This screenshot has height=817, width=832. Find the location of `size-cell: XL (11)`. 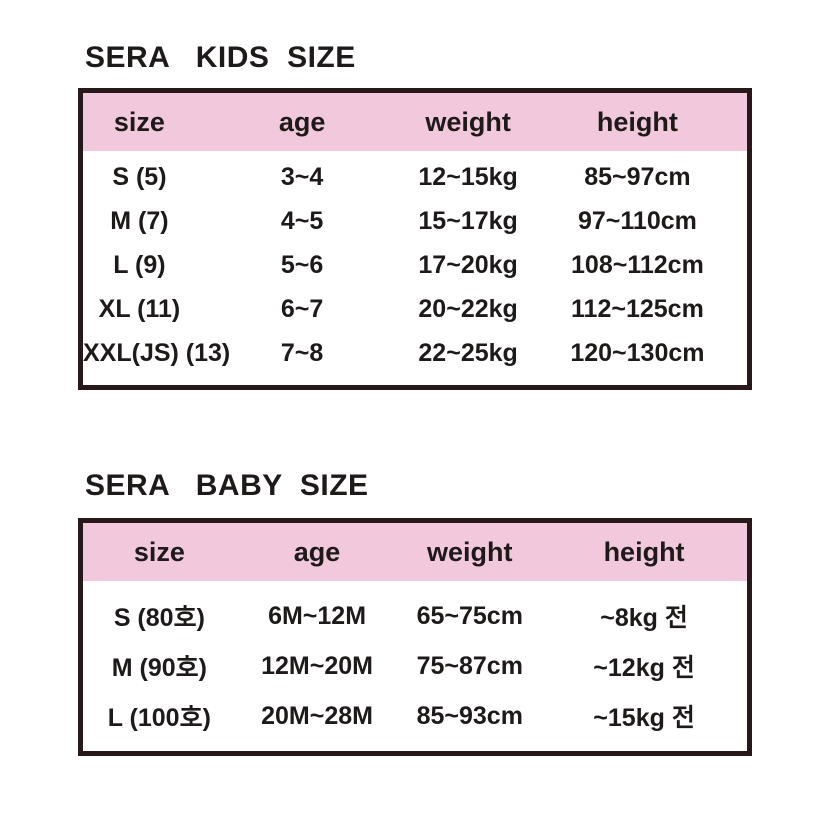

size-cell: XL (11) is located at coordinates (139, 308).